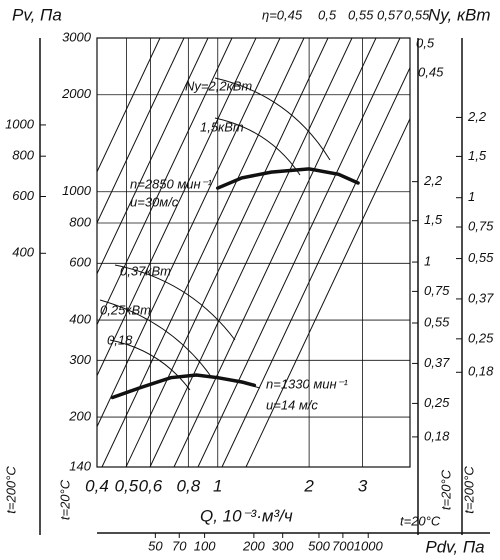 The image size is (500, 560). What do you see at coordinates (23, 155) in the screenshot?
I see `extra-tick-label: 800` at bounding box center [23, 155].